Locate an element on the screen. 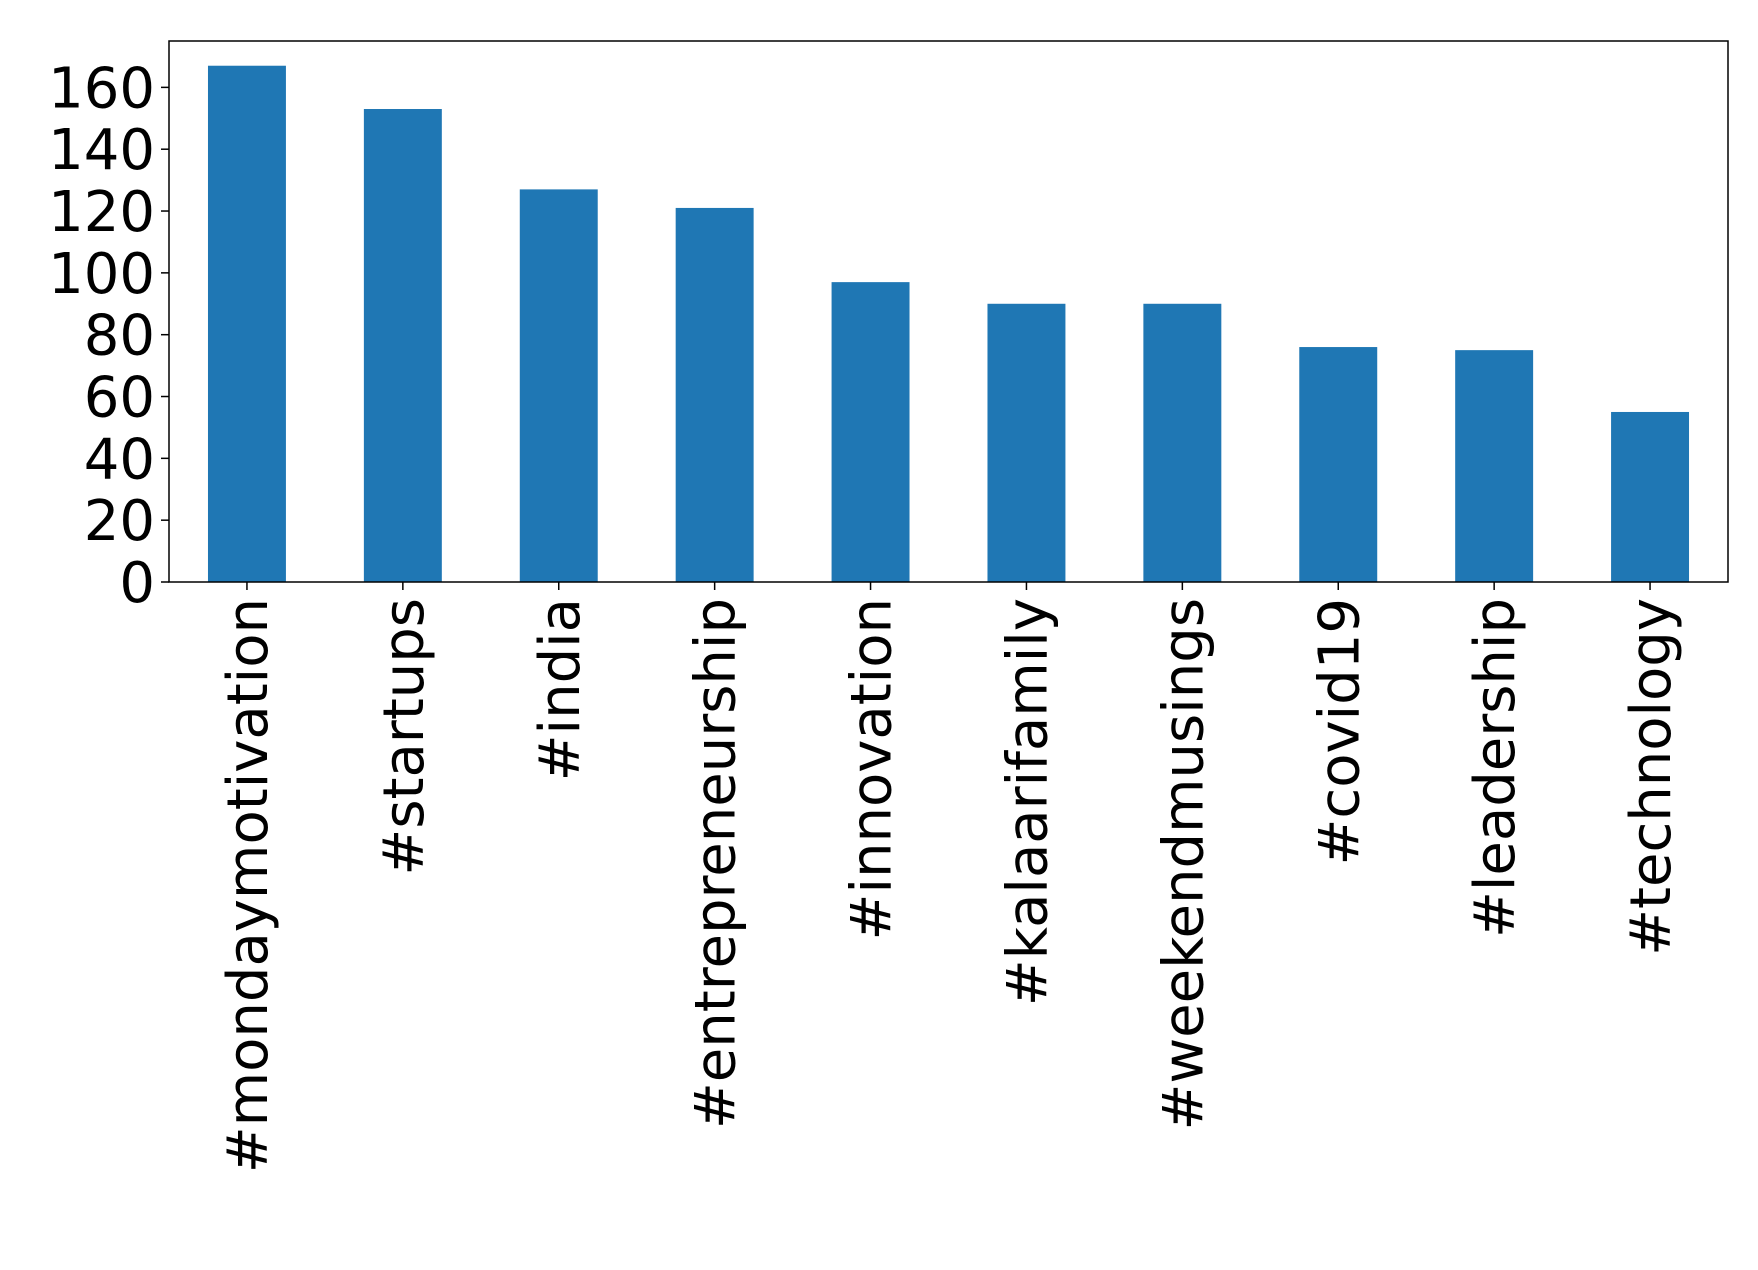 The width and height of the screenshot is (1758, 1270). x-tick-label: #innovation is located at coordinates (872, 769).